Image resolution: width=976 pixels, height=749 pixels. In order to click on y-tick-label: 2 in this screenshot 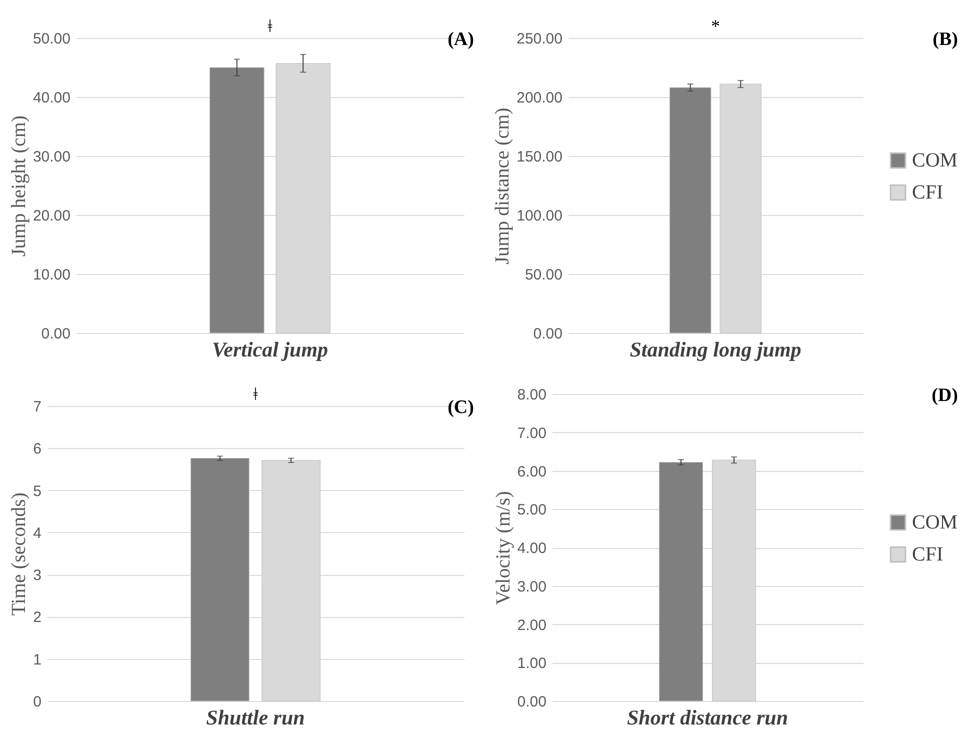, I will do `click(37, 617)`.